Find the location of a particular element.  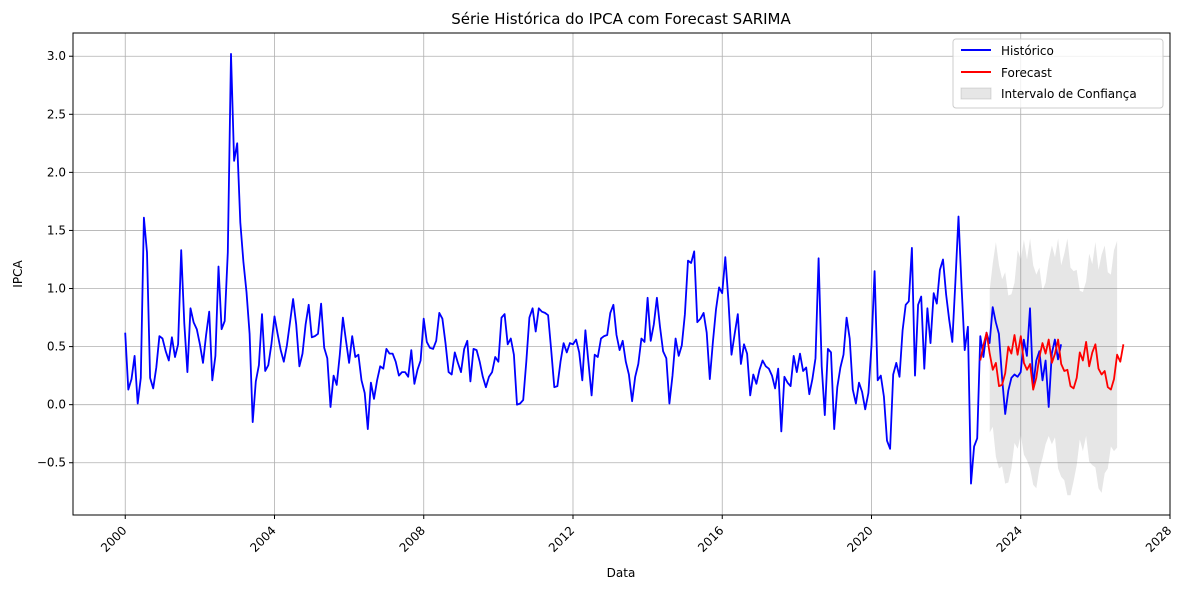

confidence-band is located at coordinates (1053, 367).